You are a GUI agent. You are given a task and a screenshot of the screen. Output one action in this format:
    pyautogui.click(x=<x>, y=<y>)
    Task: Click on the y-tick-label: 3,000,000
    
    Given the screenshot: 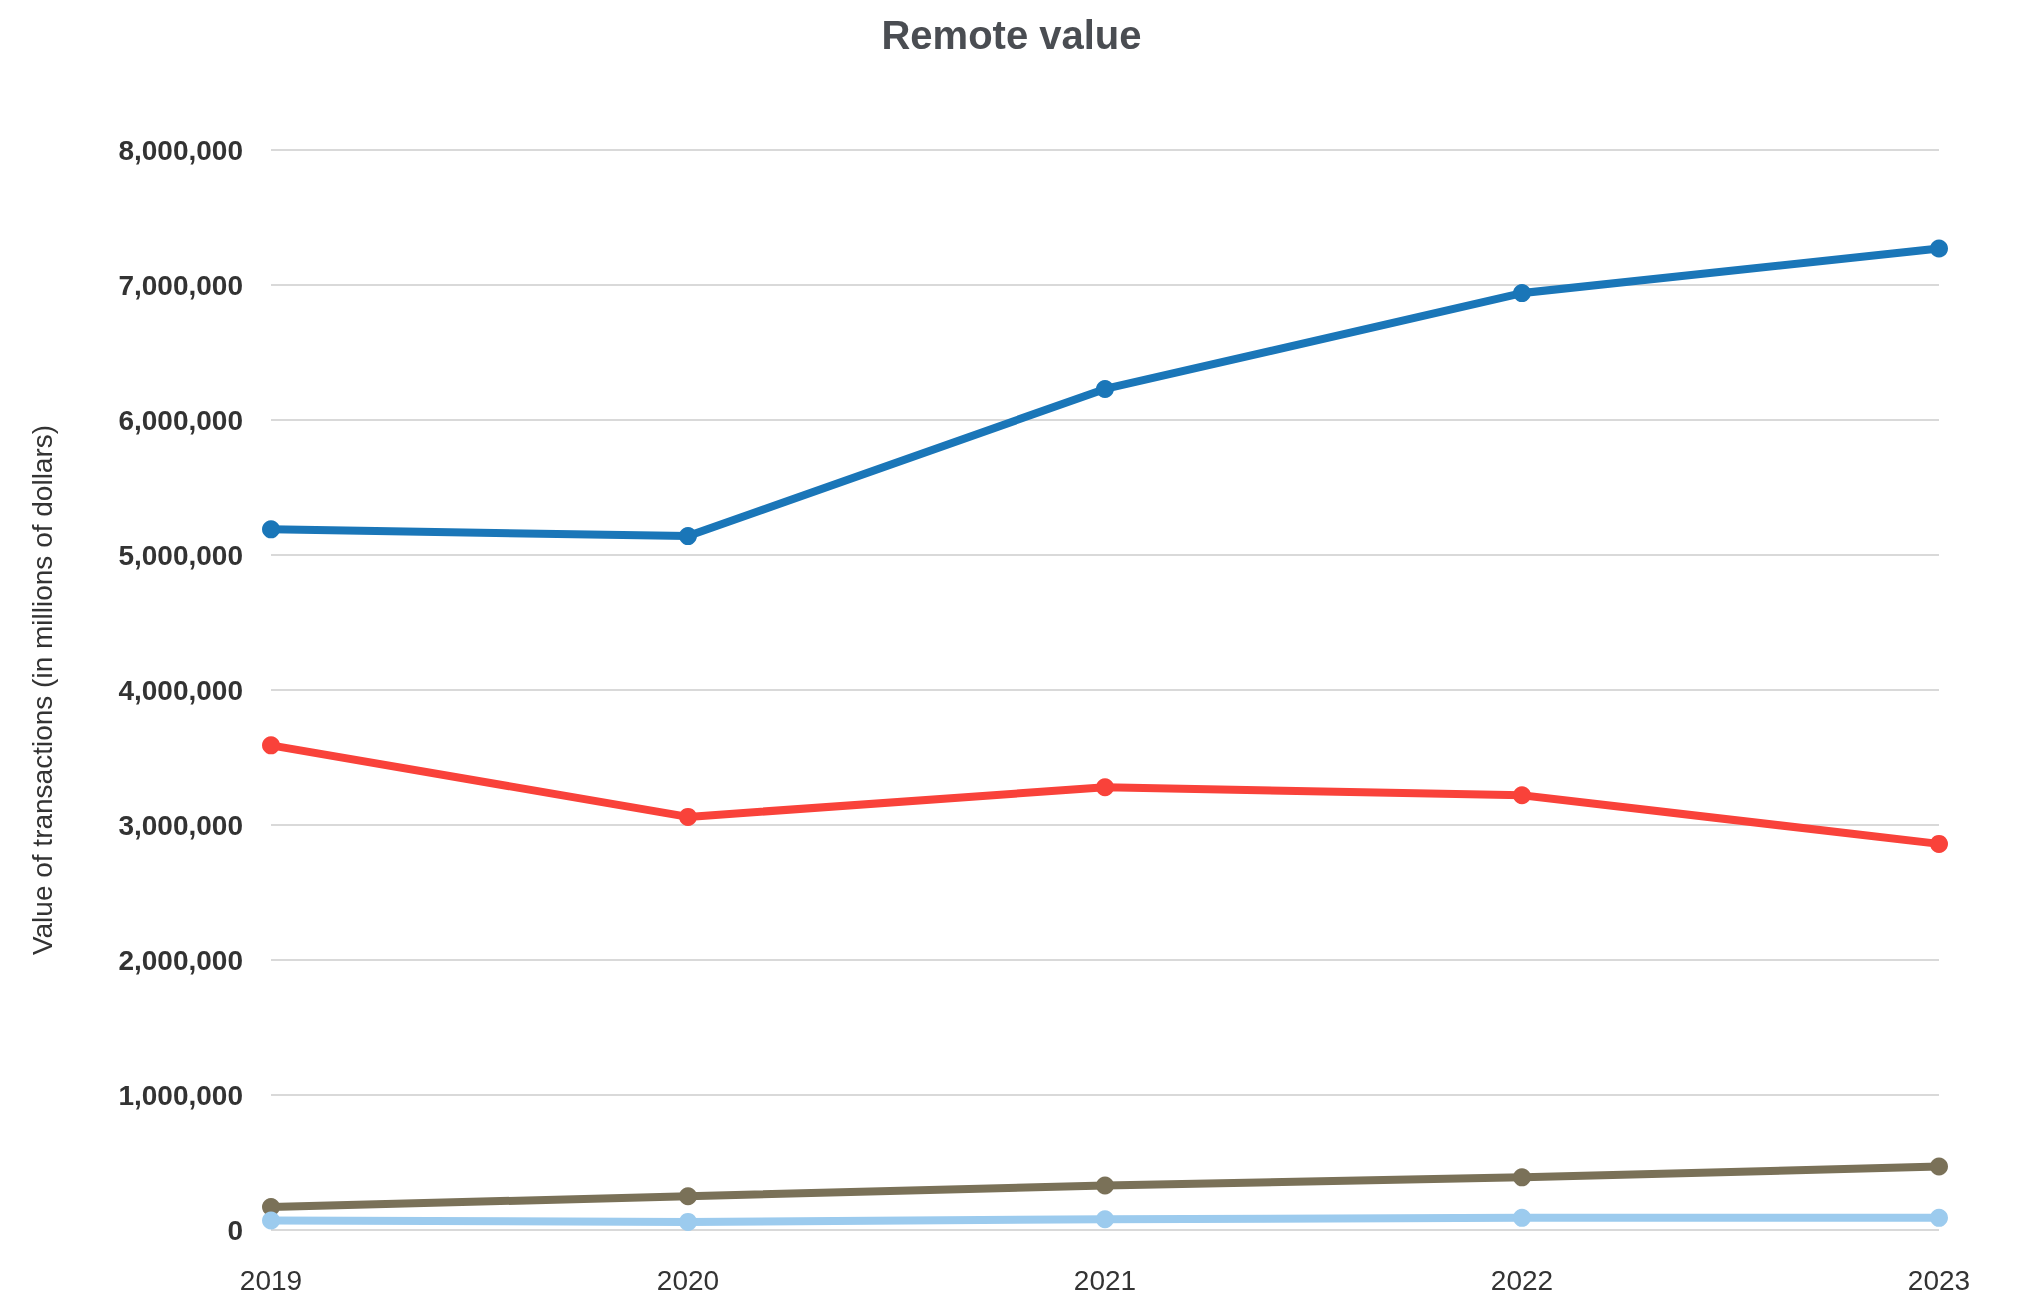 What is the action you would take?
    pyautogui.click(x=180, y=825)
    